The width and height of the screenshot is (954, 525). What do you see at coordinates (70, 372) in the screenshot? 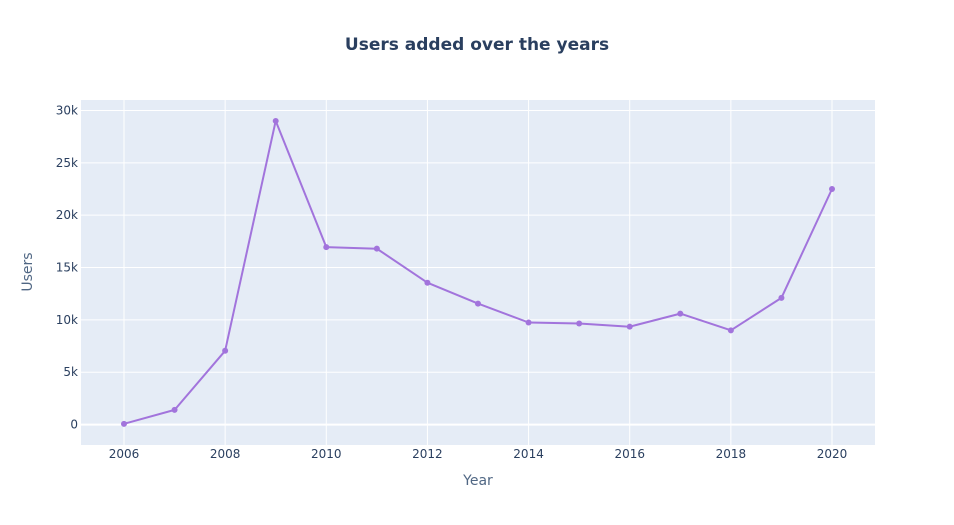
I see `y-tick-label: 5k` at bounding box center [70, 372].